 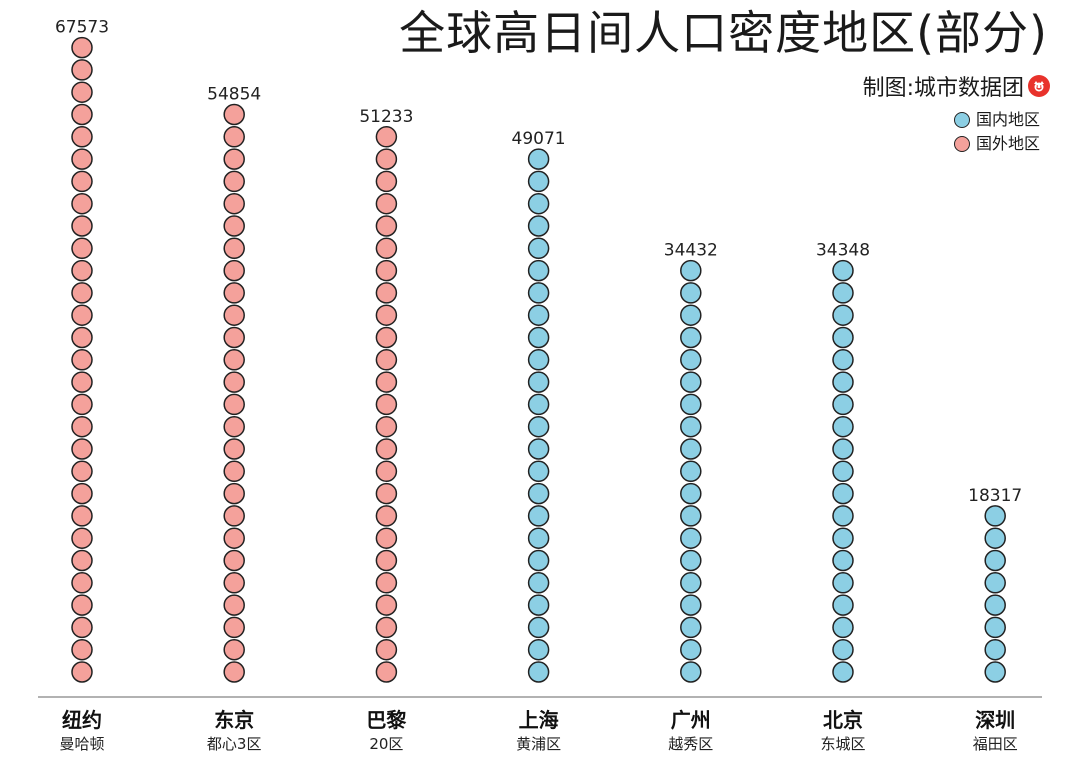 What do you see at coordinates (691, 251) in the screenshot?
I see `value-label: 34432` at bounding box center [691, 251].